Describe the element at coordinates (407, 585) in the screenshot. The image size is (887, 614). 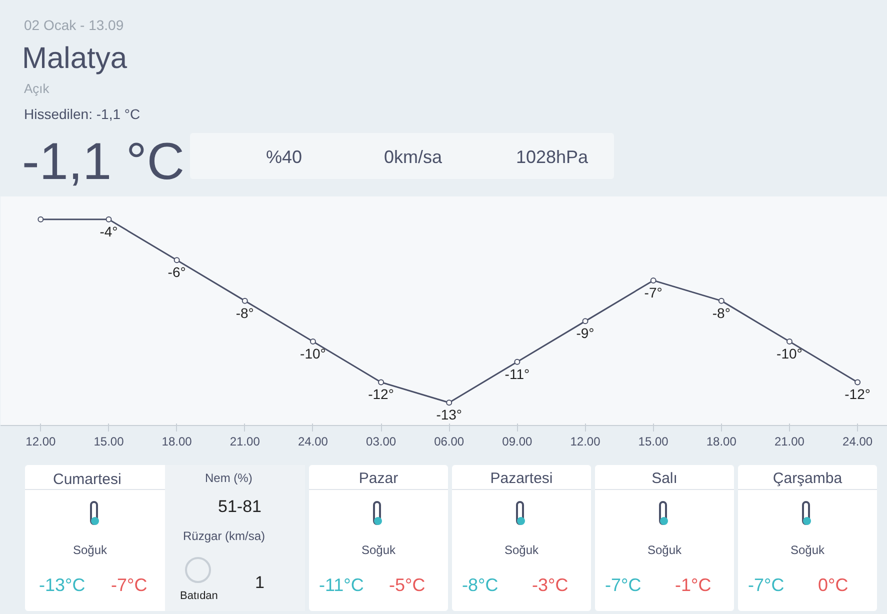
I see `text: -5°C` at that location.